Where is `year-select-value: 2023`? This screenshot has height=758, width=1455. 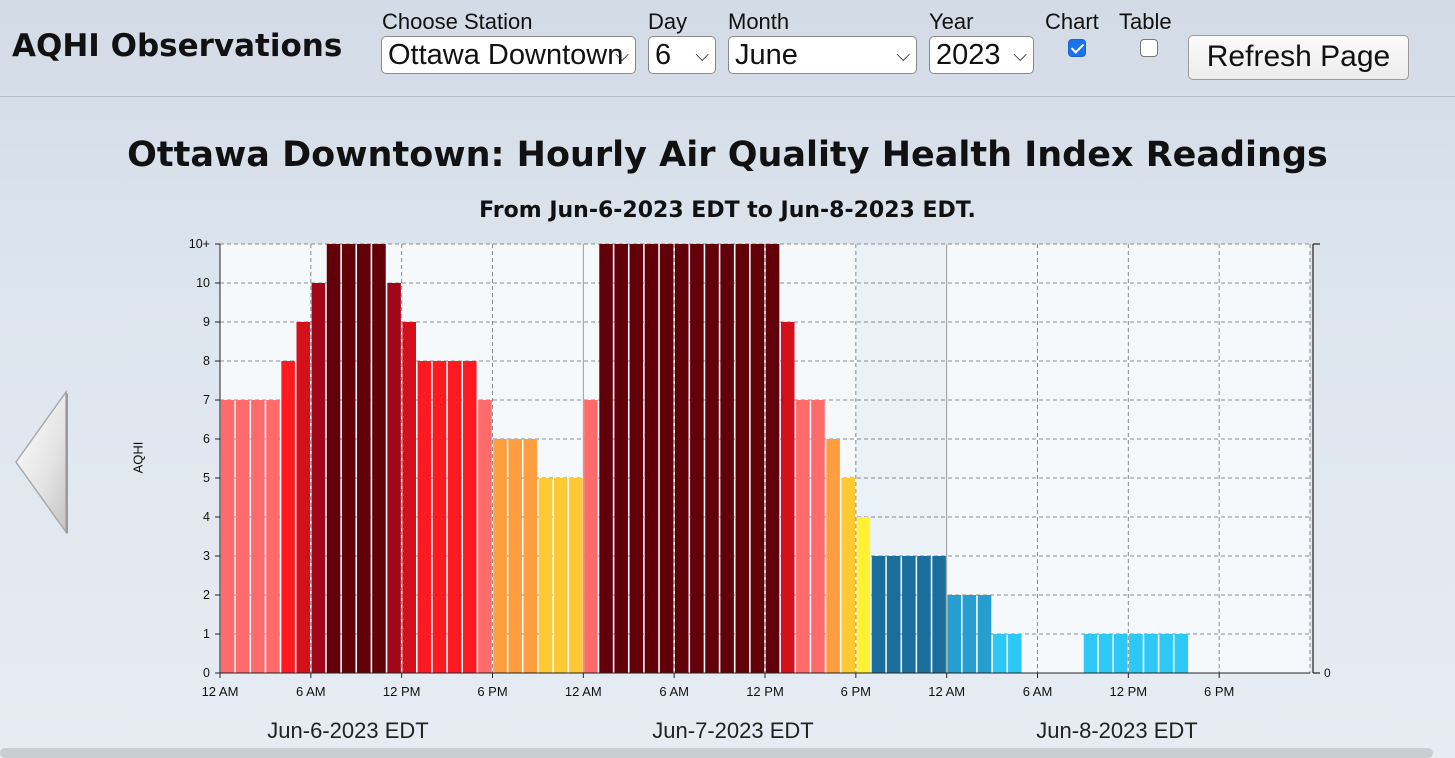 year-select-value: 2023 is located at coordinates (968, 55).